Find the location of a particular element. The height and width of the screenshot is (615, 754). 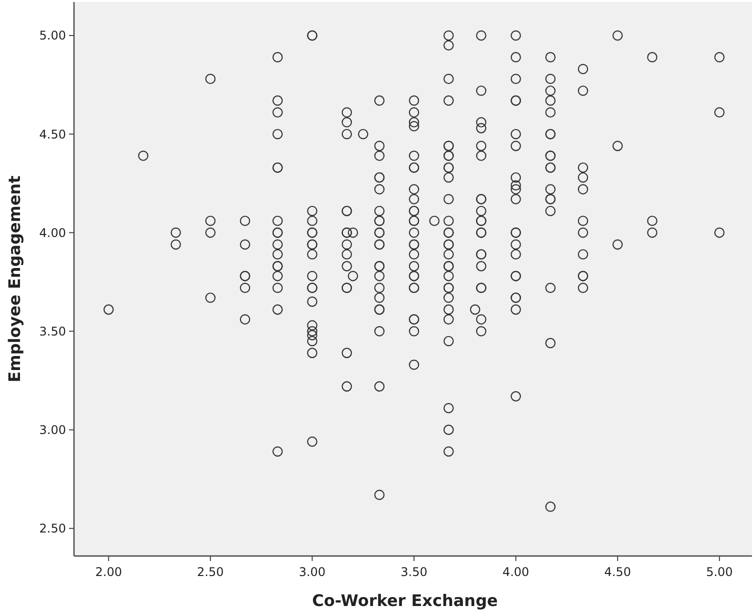

x-axis-title: Co-Worker Exchange is located at coordinates (405, 600).